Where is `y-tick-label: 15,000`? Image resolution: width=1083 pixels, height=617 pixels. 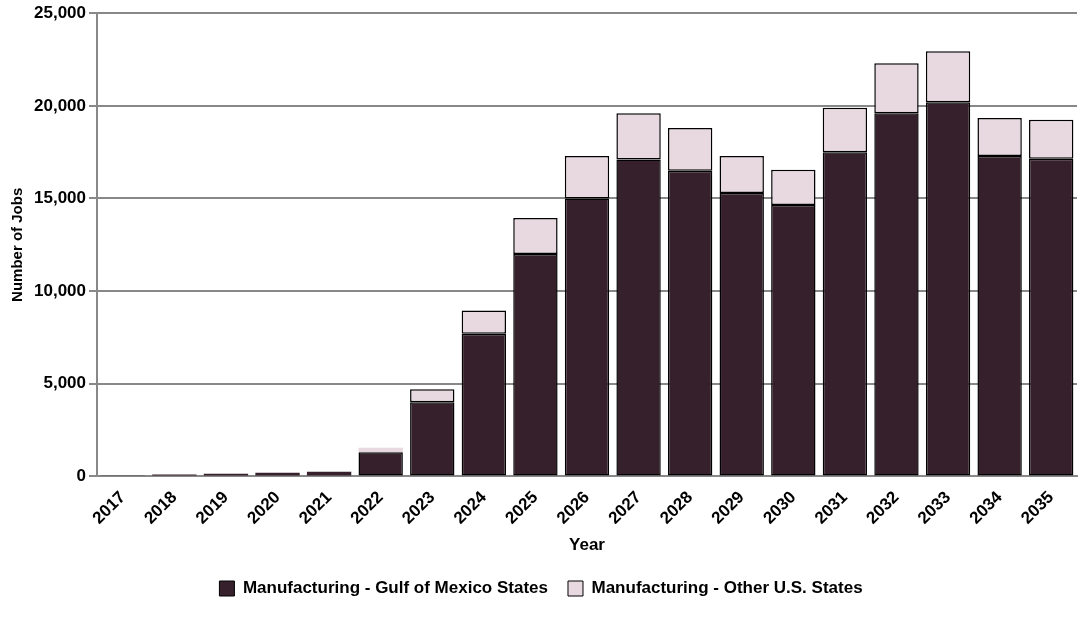
y-tick-label: 15,000 is located at coordinates (60, 198).